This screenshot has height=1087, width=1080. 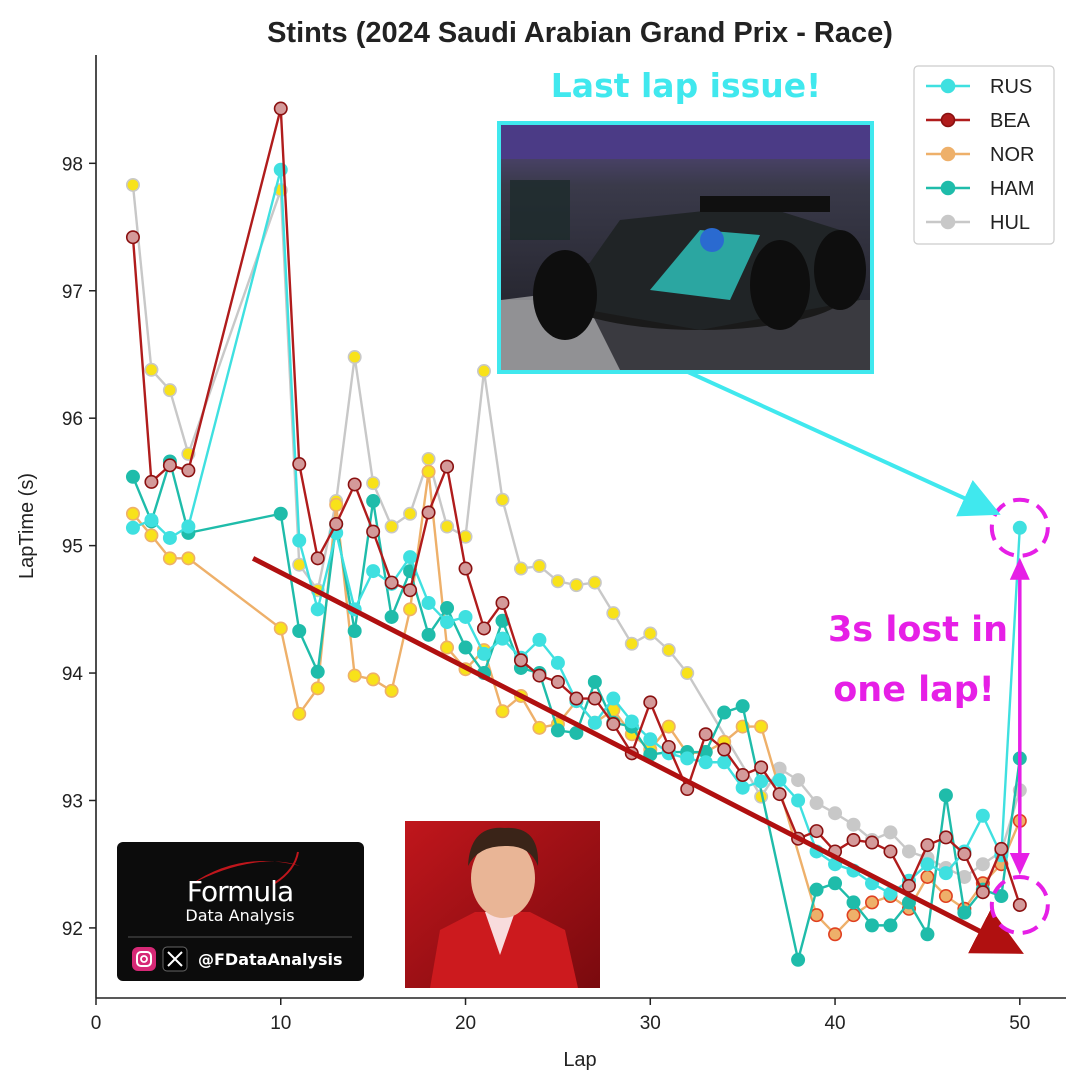 What do you see at coordinates (650, 1023) in the screenshot?
I see `x-tick-label: 30` at bounding box center [650, 1023].